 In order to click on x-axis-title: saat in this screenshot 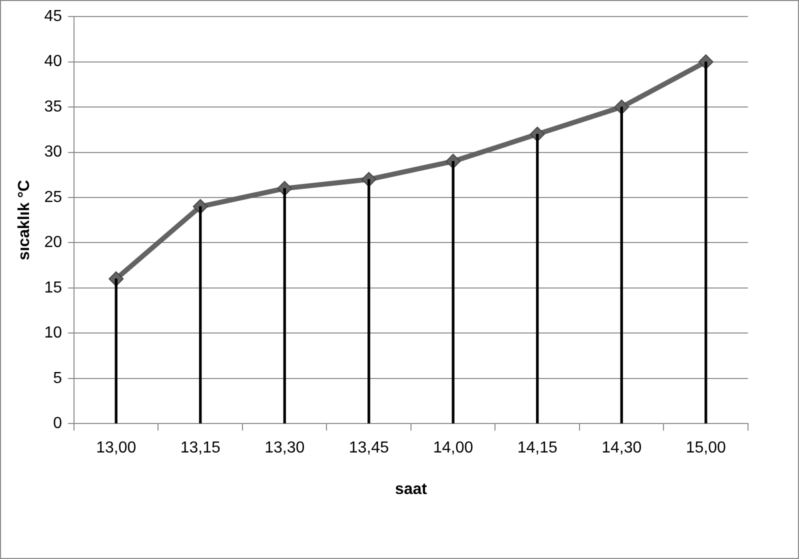, I will do `click(411, 489)`.